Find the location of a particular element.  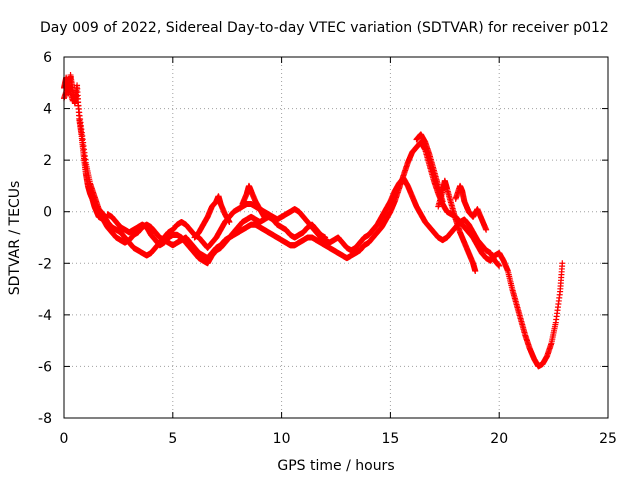

x-tick-label: 10 is located at coordinates (282, 439).